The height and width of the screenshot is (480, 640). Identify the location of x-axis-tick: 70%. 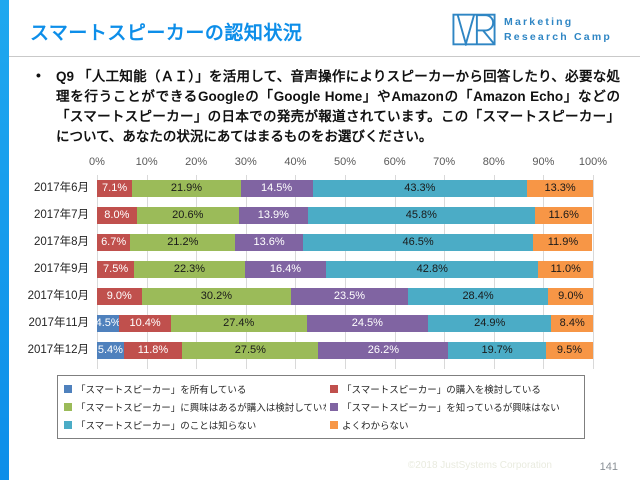
(444, 162).